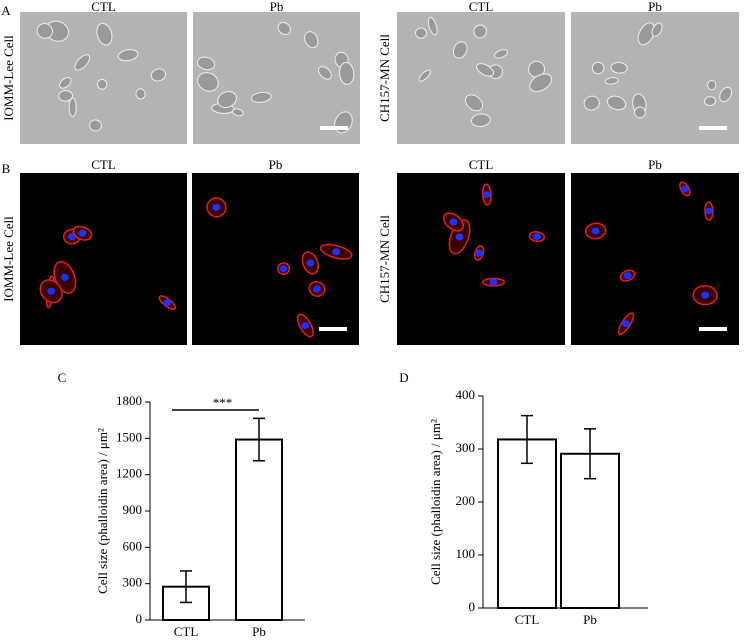 This screenshot has height=640, width=744. What do you see at coordinates (403, 377) in the screenshot?
I see `panel-label: D` at bounding box center [403, 377].